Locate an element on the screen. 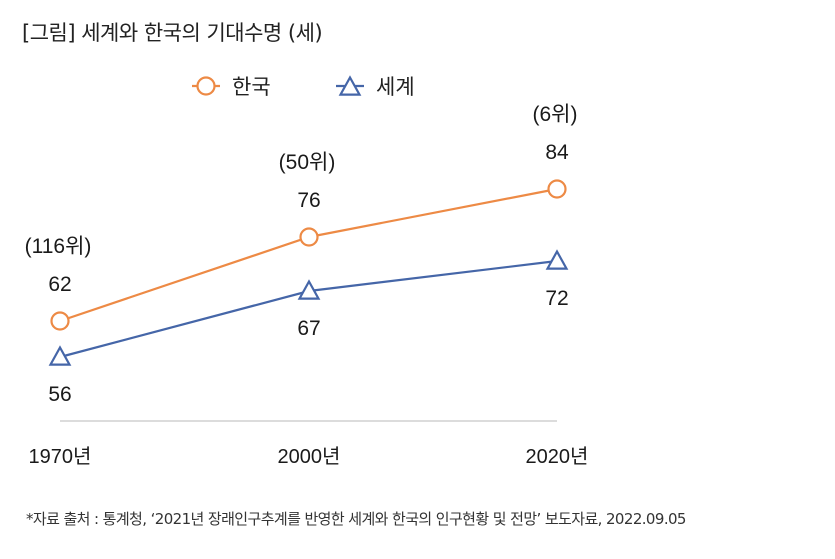 The width and height of the screenshot is (835, 559). legend-label: 한국 is located at coordinates (251, 87).